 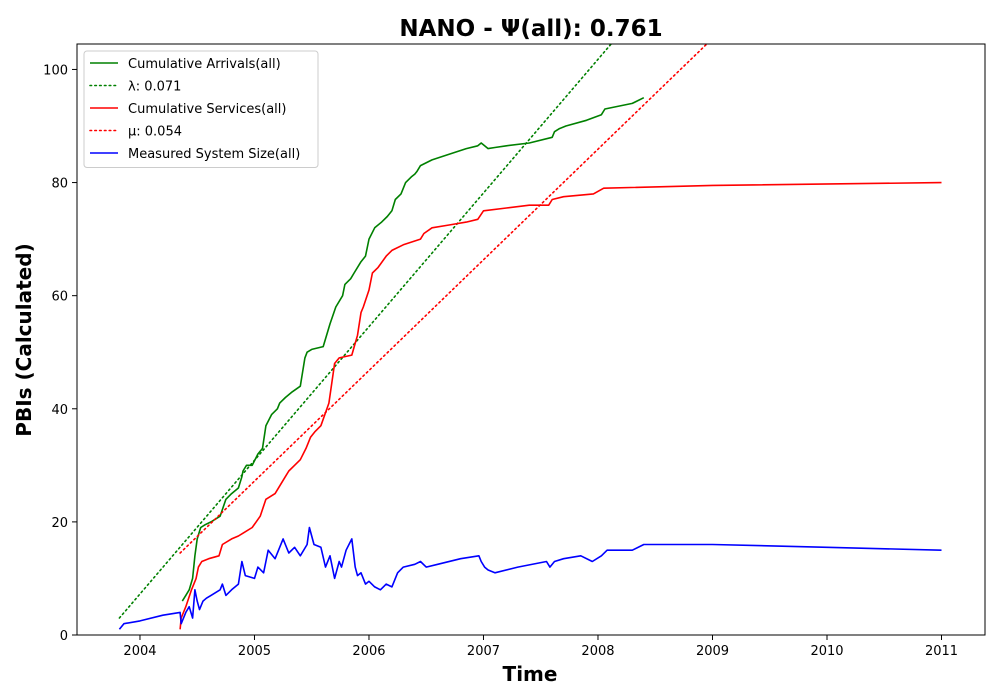 What do you see at coordinates (483, 651) in the screenshot?
I see `x-tick-label-3: 2007` at bounding box center [483, 651].